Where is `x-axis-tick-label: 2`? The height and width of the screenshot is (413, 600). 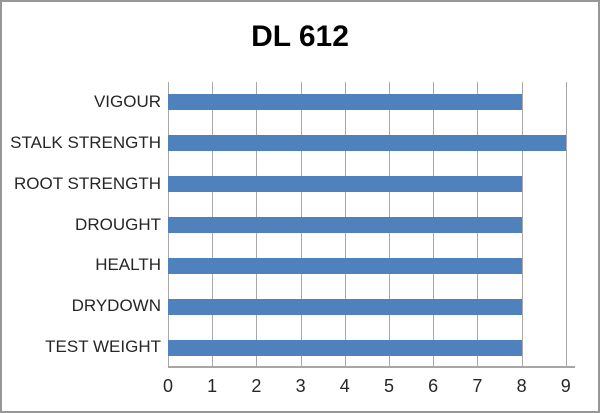
x-axis-tick-label: 2 is located at coordinates (256, 386).